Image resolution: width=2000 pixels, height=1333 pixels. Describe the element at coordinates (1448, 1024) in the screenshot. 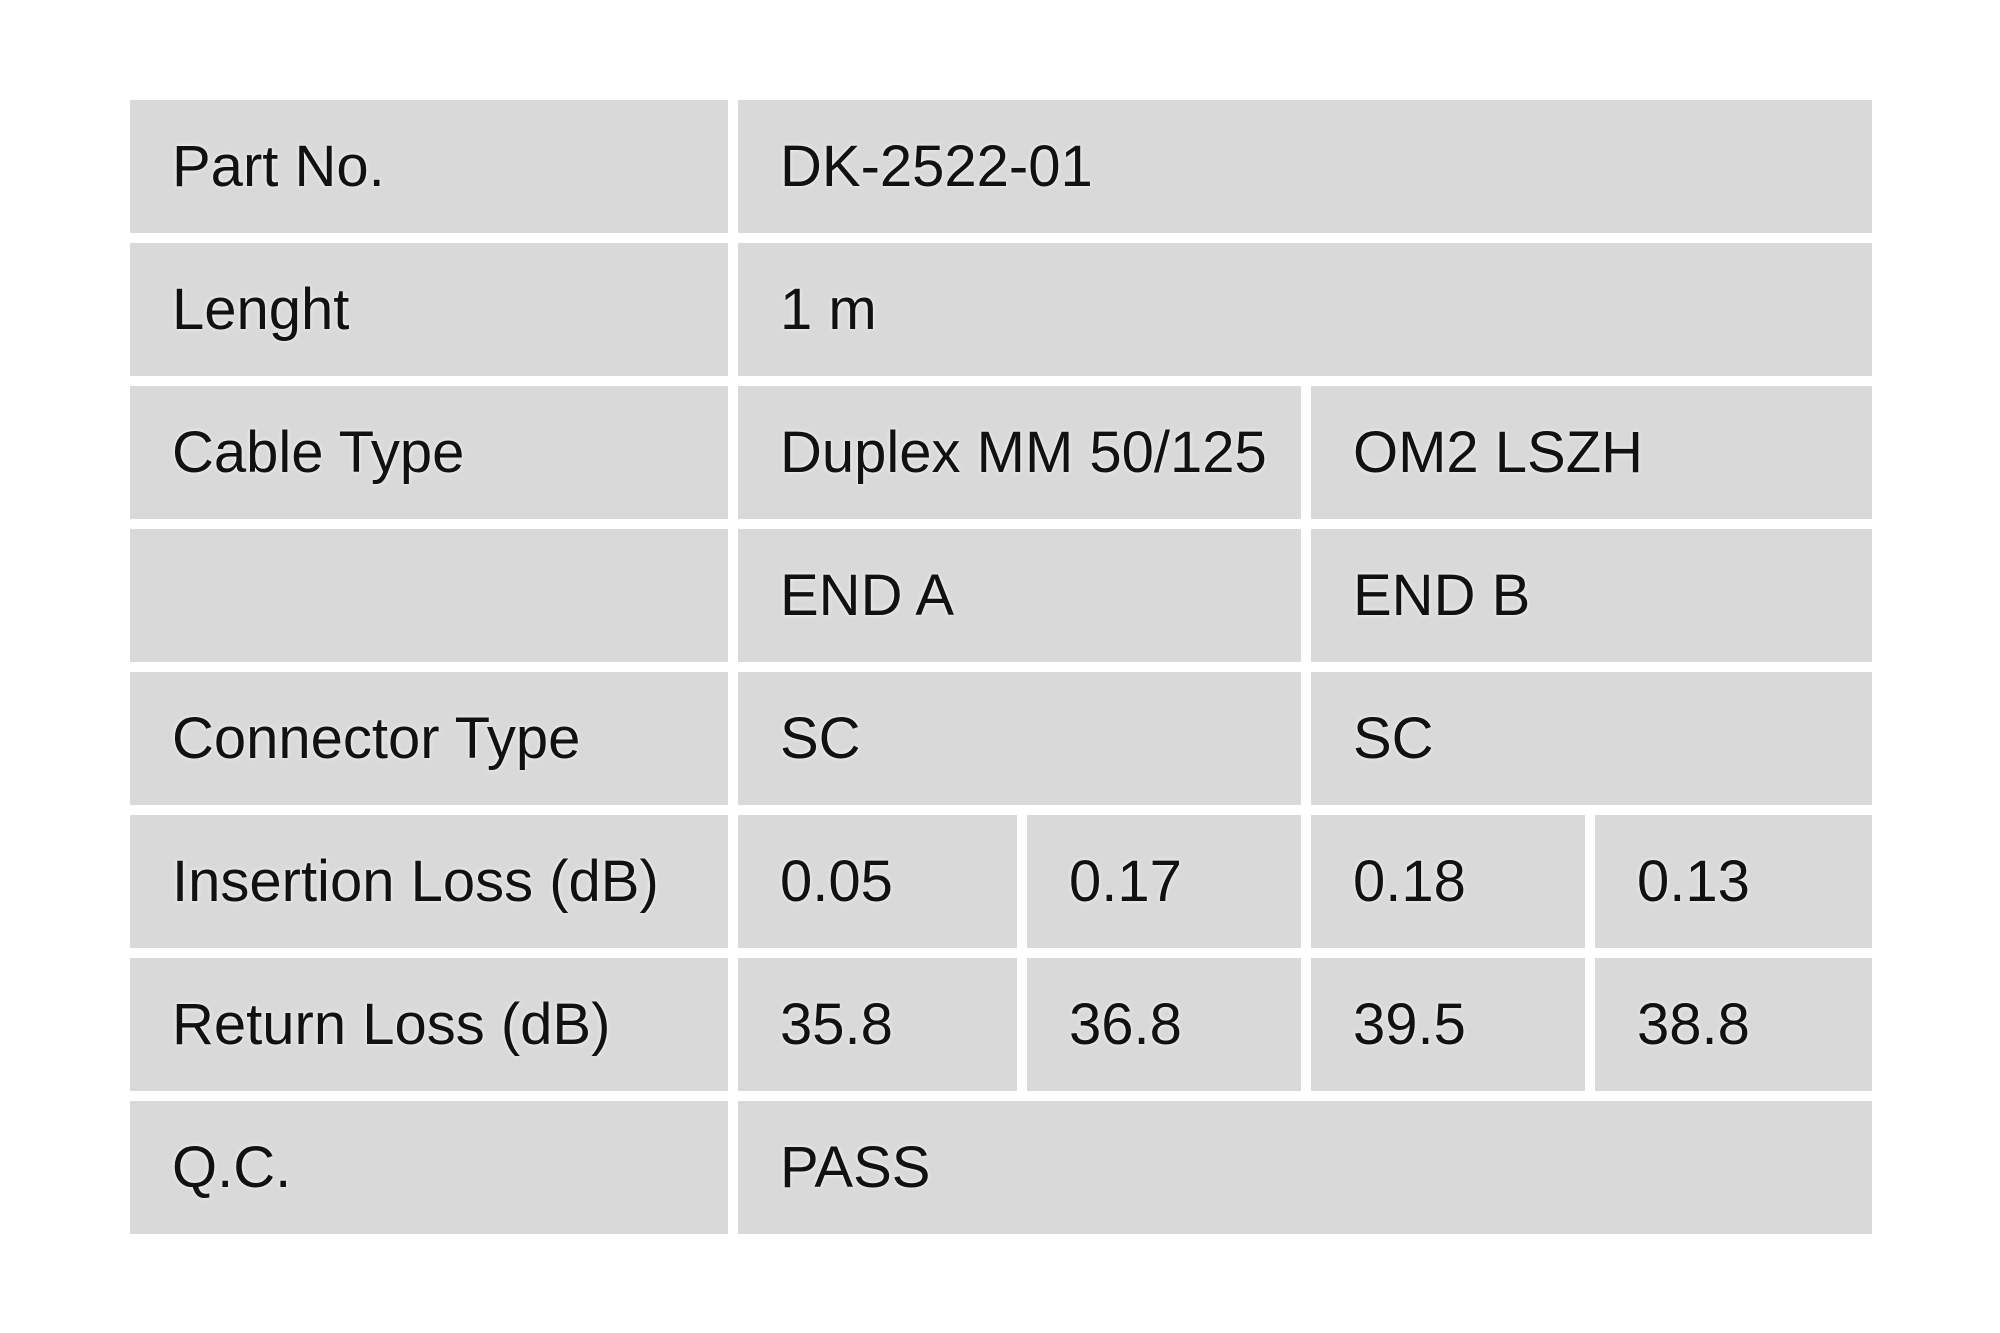

I see `return-loss-end-b-1-cell: 39.5` at that location.